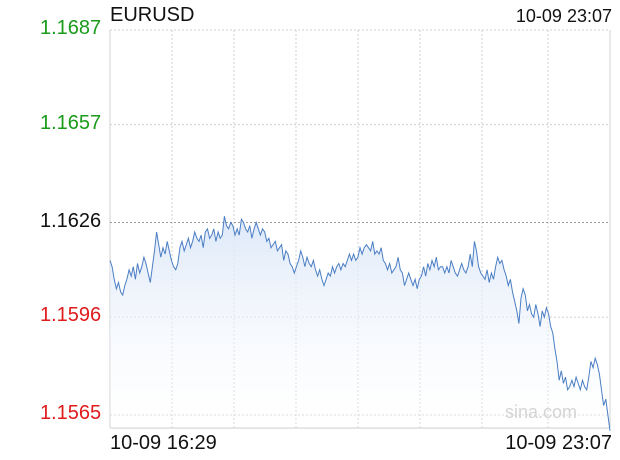 This screenshot has width=620, height=460. Describe the element at coordinates (163, 443) in the screenshot. I see `x-tick-label: 10-09 16:29` at that location.